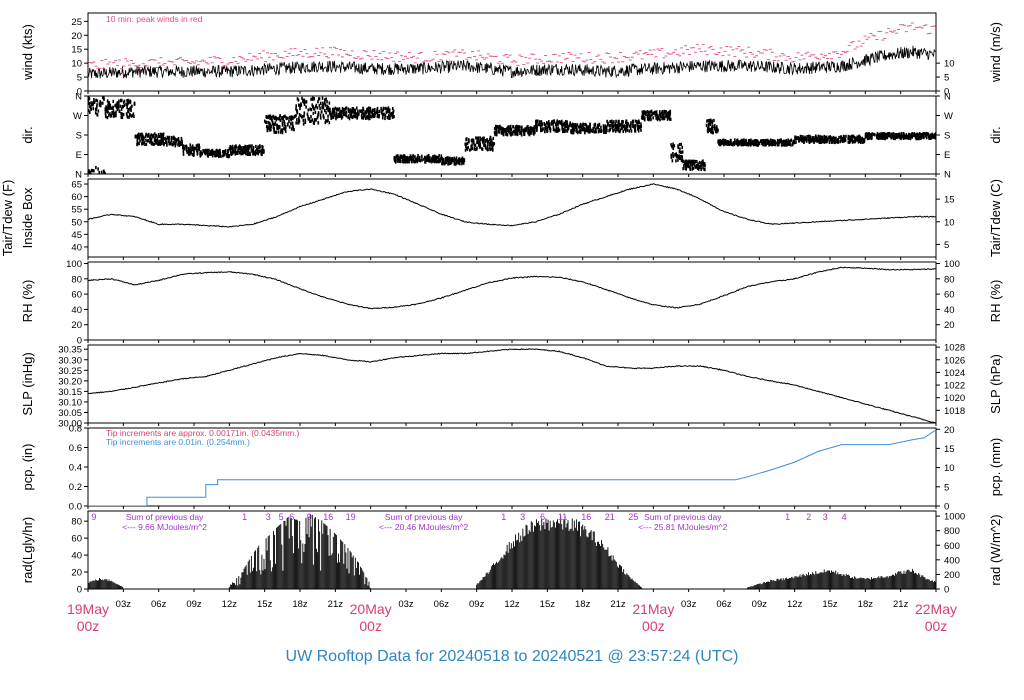  What do you see at coordinates (653, 609) in the screenshot?
I see `x-day-date: 21May` at bounding box center [653, 609].